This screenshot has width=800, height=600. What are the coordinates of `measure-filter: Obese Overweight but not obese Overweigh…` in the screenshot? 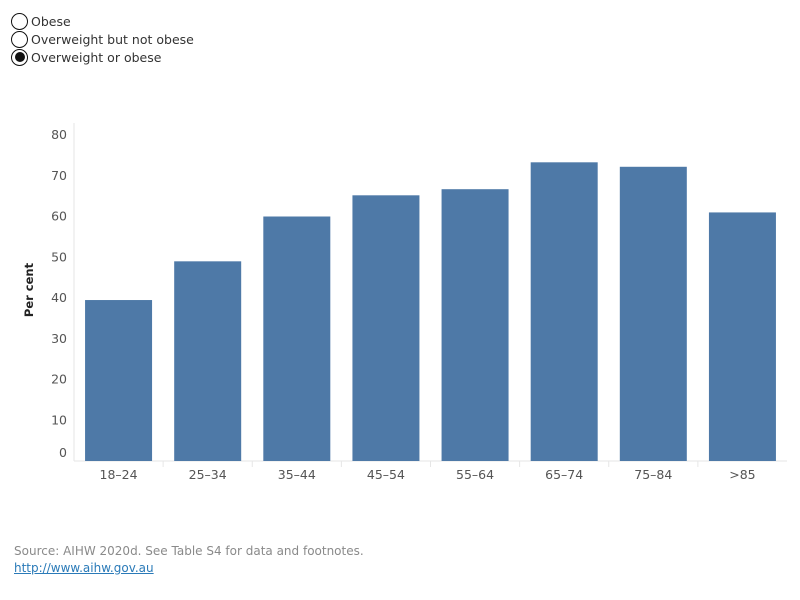 It's located at (102, 39).